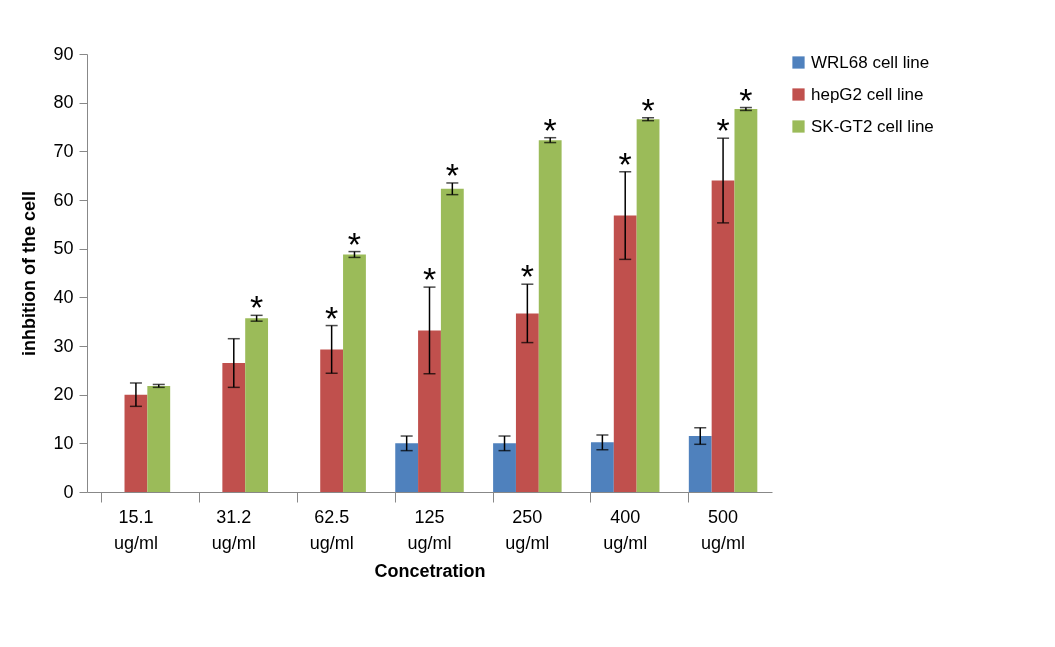  Describe the element at coordinates (867, 94) in the screenshot. I see `legend-label: hepG2 cell line` at that location.